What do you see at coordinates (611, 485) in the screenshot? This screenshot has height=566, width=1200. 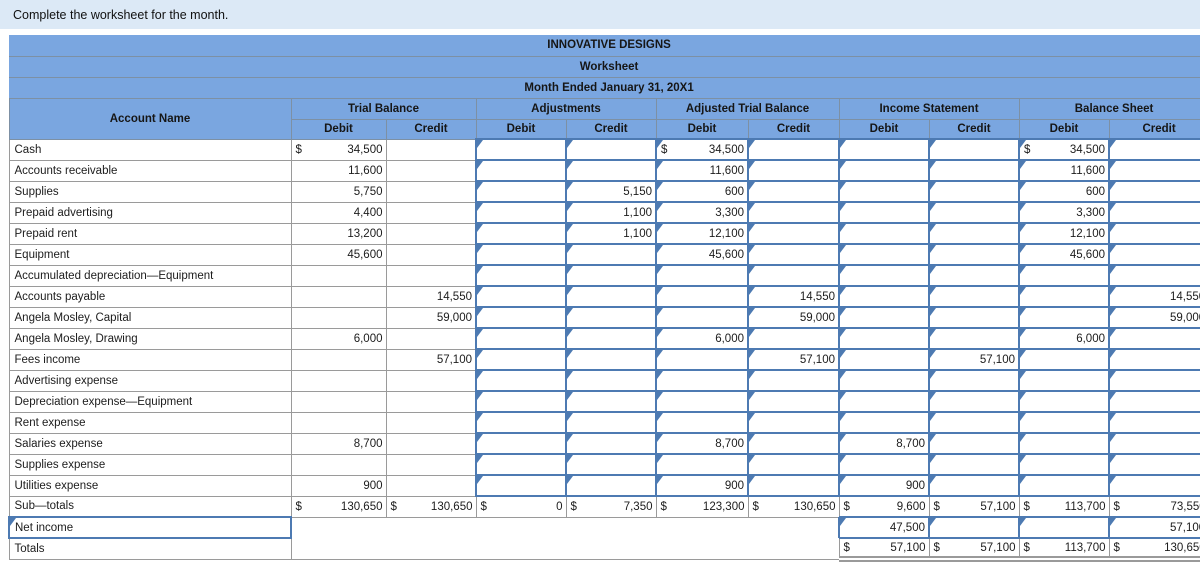 I see `utilities-expense-adj-c-input` at bounding box center [611, 485].